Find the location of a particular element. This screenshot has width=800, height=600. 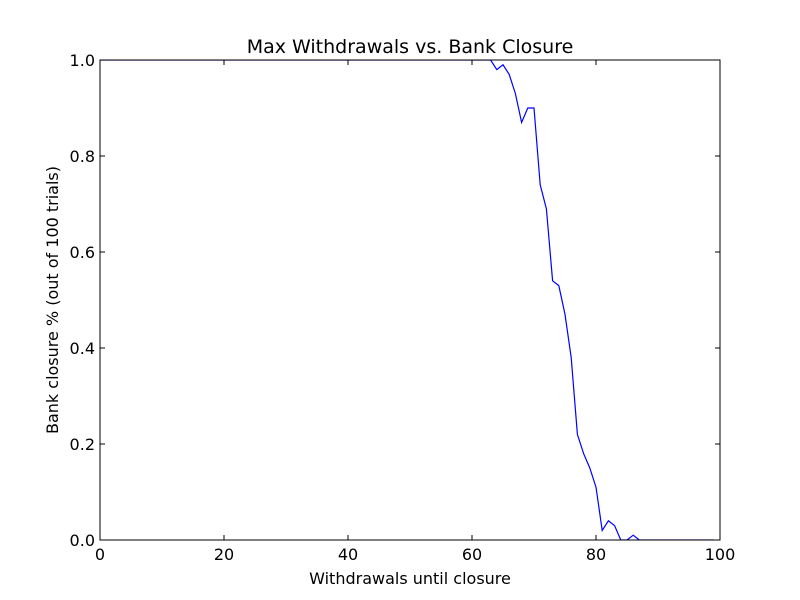

chart-title: Max Withdrawals vs. Bank Closure is located at coordinates (410, 47).